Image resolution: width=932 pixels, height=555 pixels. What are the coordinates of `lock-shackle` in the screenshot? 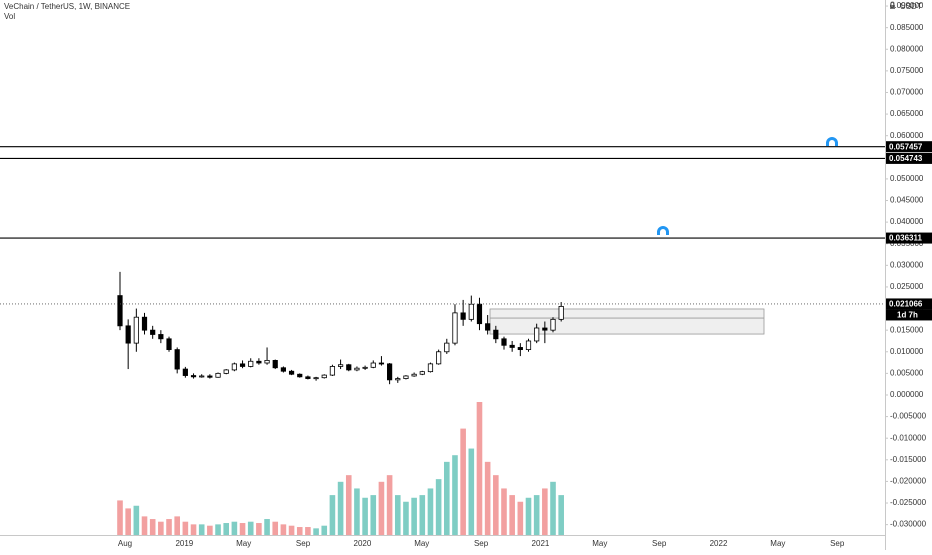 It's located at (892, 3).